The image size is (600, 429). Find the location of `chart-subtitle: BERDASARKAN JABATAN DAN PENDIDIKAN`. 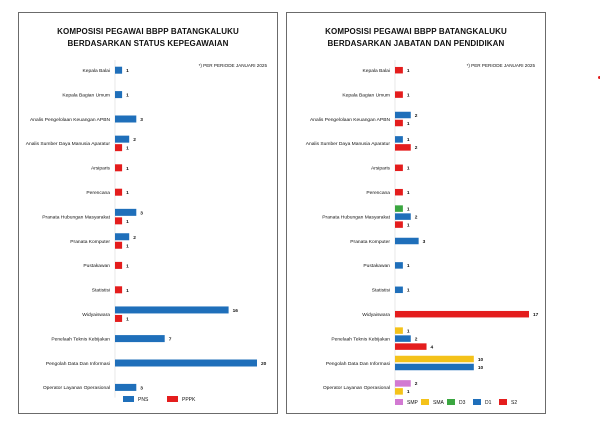

chart-subtitle: BERDASARKAN JABATAN DAN PENDIDIKAN is located at coordinates (416, 43).